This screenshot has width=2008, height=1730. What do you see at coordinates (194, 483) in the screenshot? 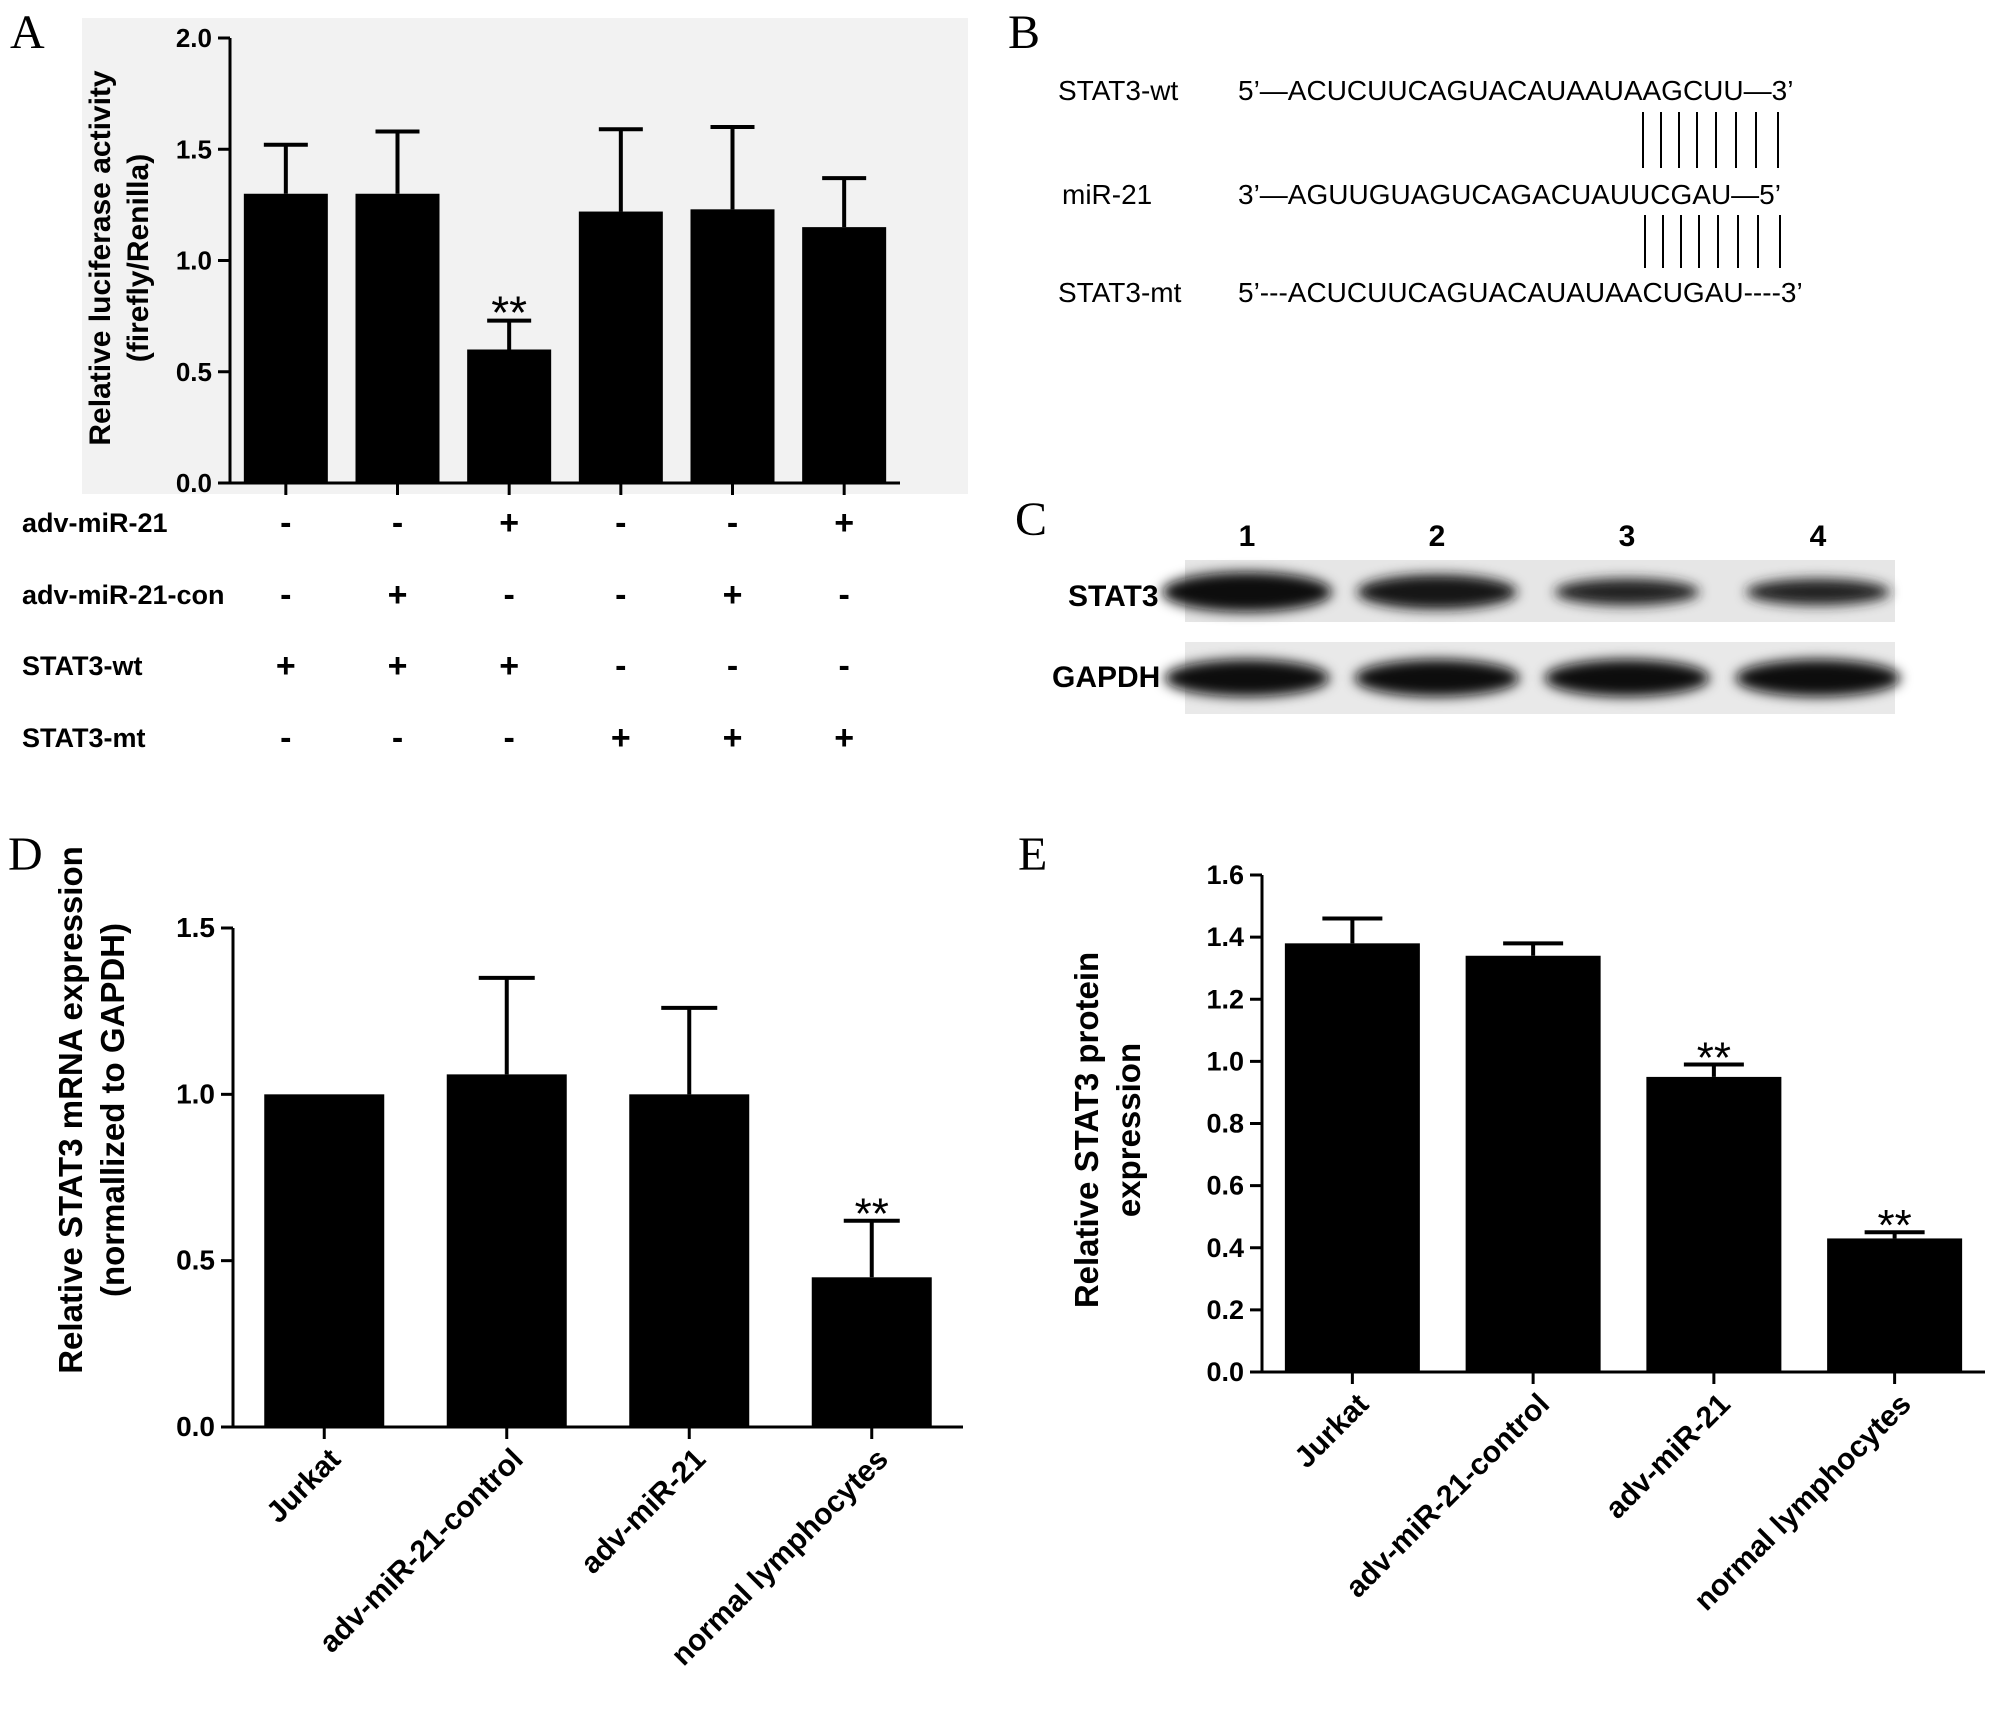
I see `panel-a-y-tick-label: 0.0` at bounding box center [194, 483].